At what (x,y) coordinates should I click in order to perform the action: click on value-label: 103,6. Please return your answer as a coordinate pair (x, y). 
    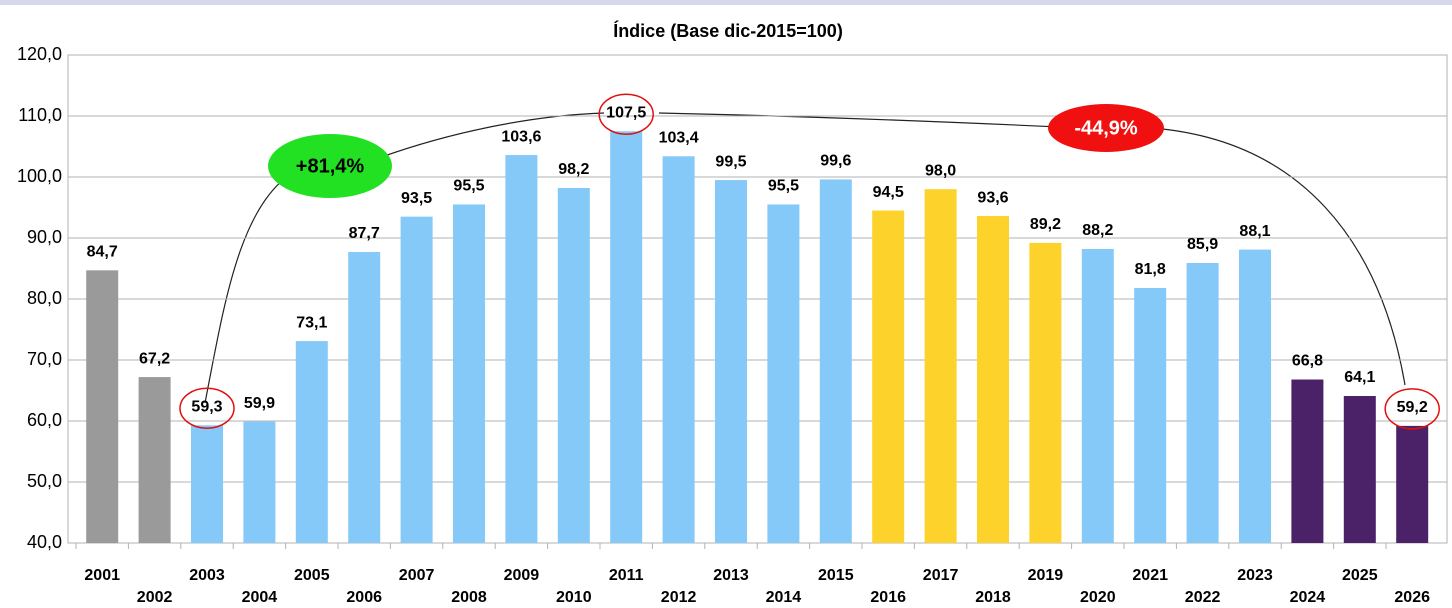
    Looking at the image, I should click on (521, 136).